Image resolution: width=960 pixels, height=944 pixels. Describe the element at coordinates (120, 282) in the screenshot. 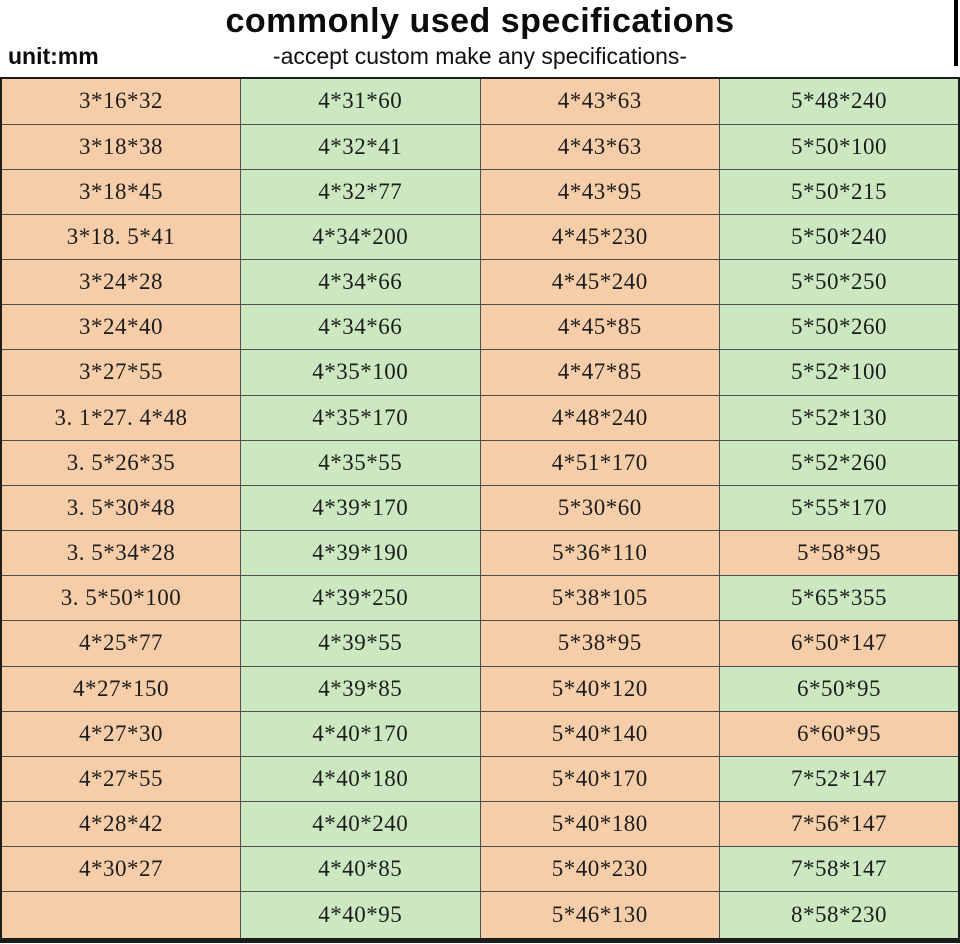

I see `spec-cell: 3*24*28` at that location.